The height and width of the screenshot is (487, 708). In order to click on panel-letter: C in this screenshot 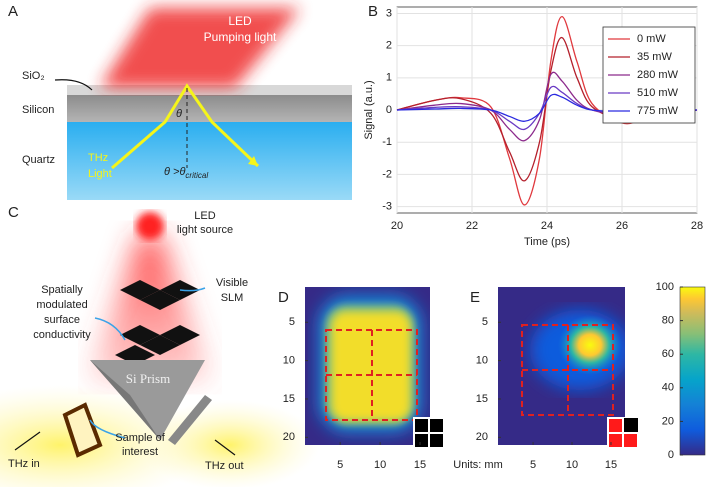, I will do `click(13, 212)`.